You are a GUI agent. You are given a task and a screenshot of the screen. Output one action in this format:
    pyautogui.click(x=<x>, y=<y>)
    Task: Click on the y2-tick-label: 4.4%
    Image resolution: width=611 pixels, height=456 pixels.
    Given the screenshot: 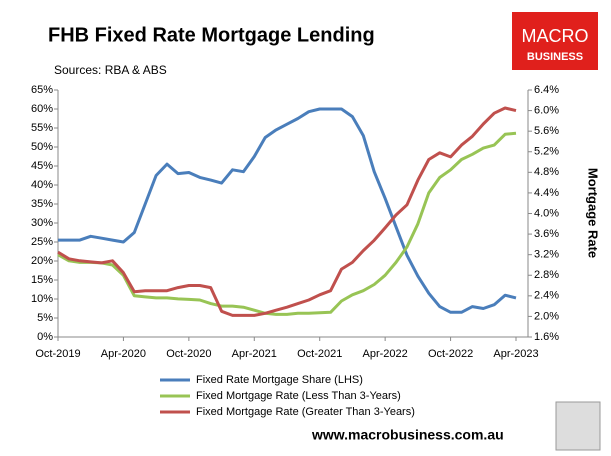 What is the action you would take?
    pyautogui.click(x=546, y=193)
    